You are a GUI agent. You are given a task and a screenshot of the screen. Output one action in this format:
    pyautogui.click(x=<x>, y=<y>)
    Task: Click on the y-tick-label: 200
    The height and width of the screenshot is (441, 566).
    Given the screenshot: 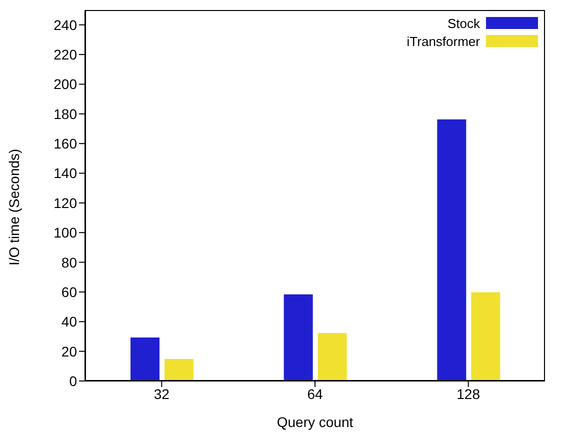 What is the action you would take?
    pyautogui.click(x=66, y=84)
    